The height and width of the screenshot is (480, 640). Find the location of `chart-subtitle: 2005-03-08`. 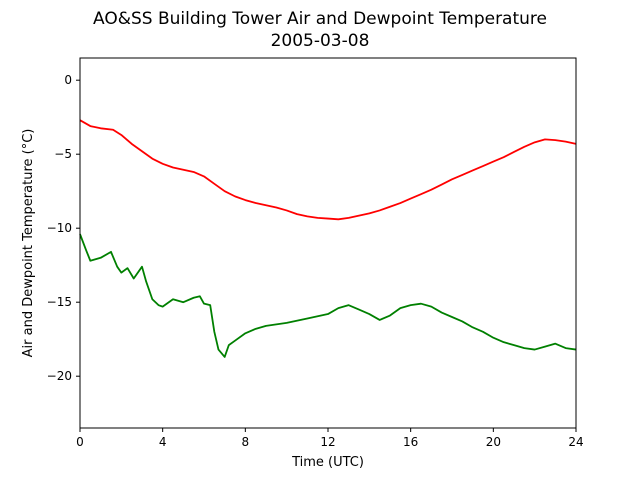

chart-subtitle: 2005-03-08 is located at coordinates (320, 41).